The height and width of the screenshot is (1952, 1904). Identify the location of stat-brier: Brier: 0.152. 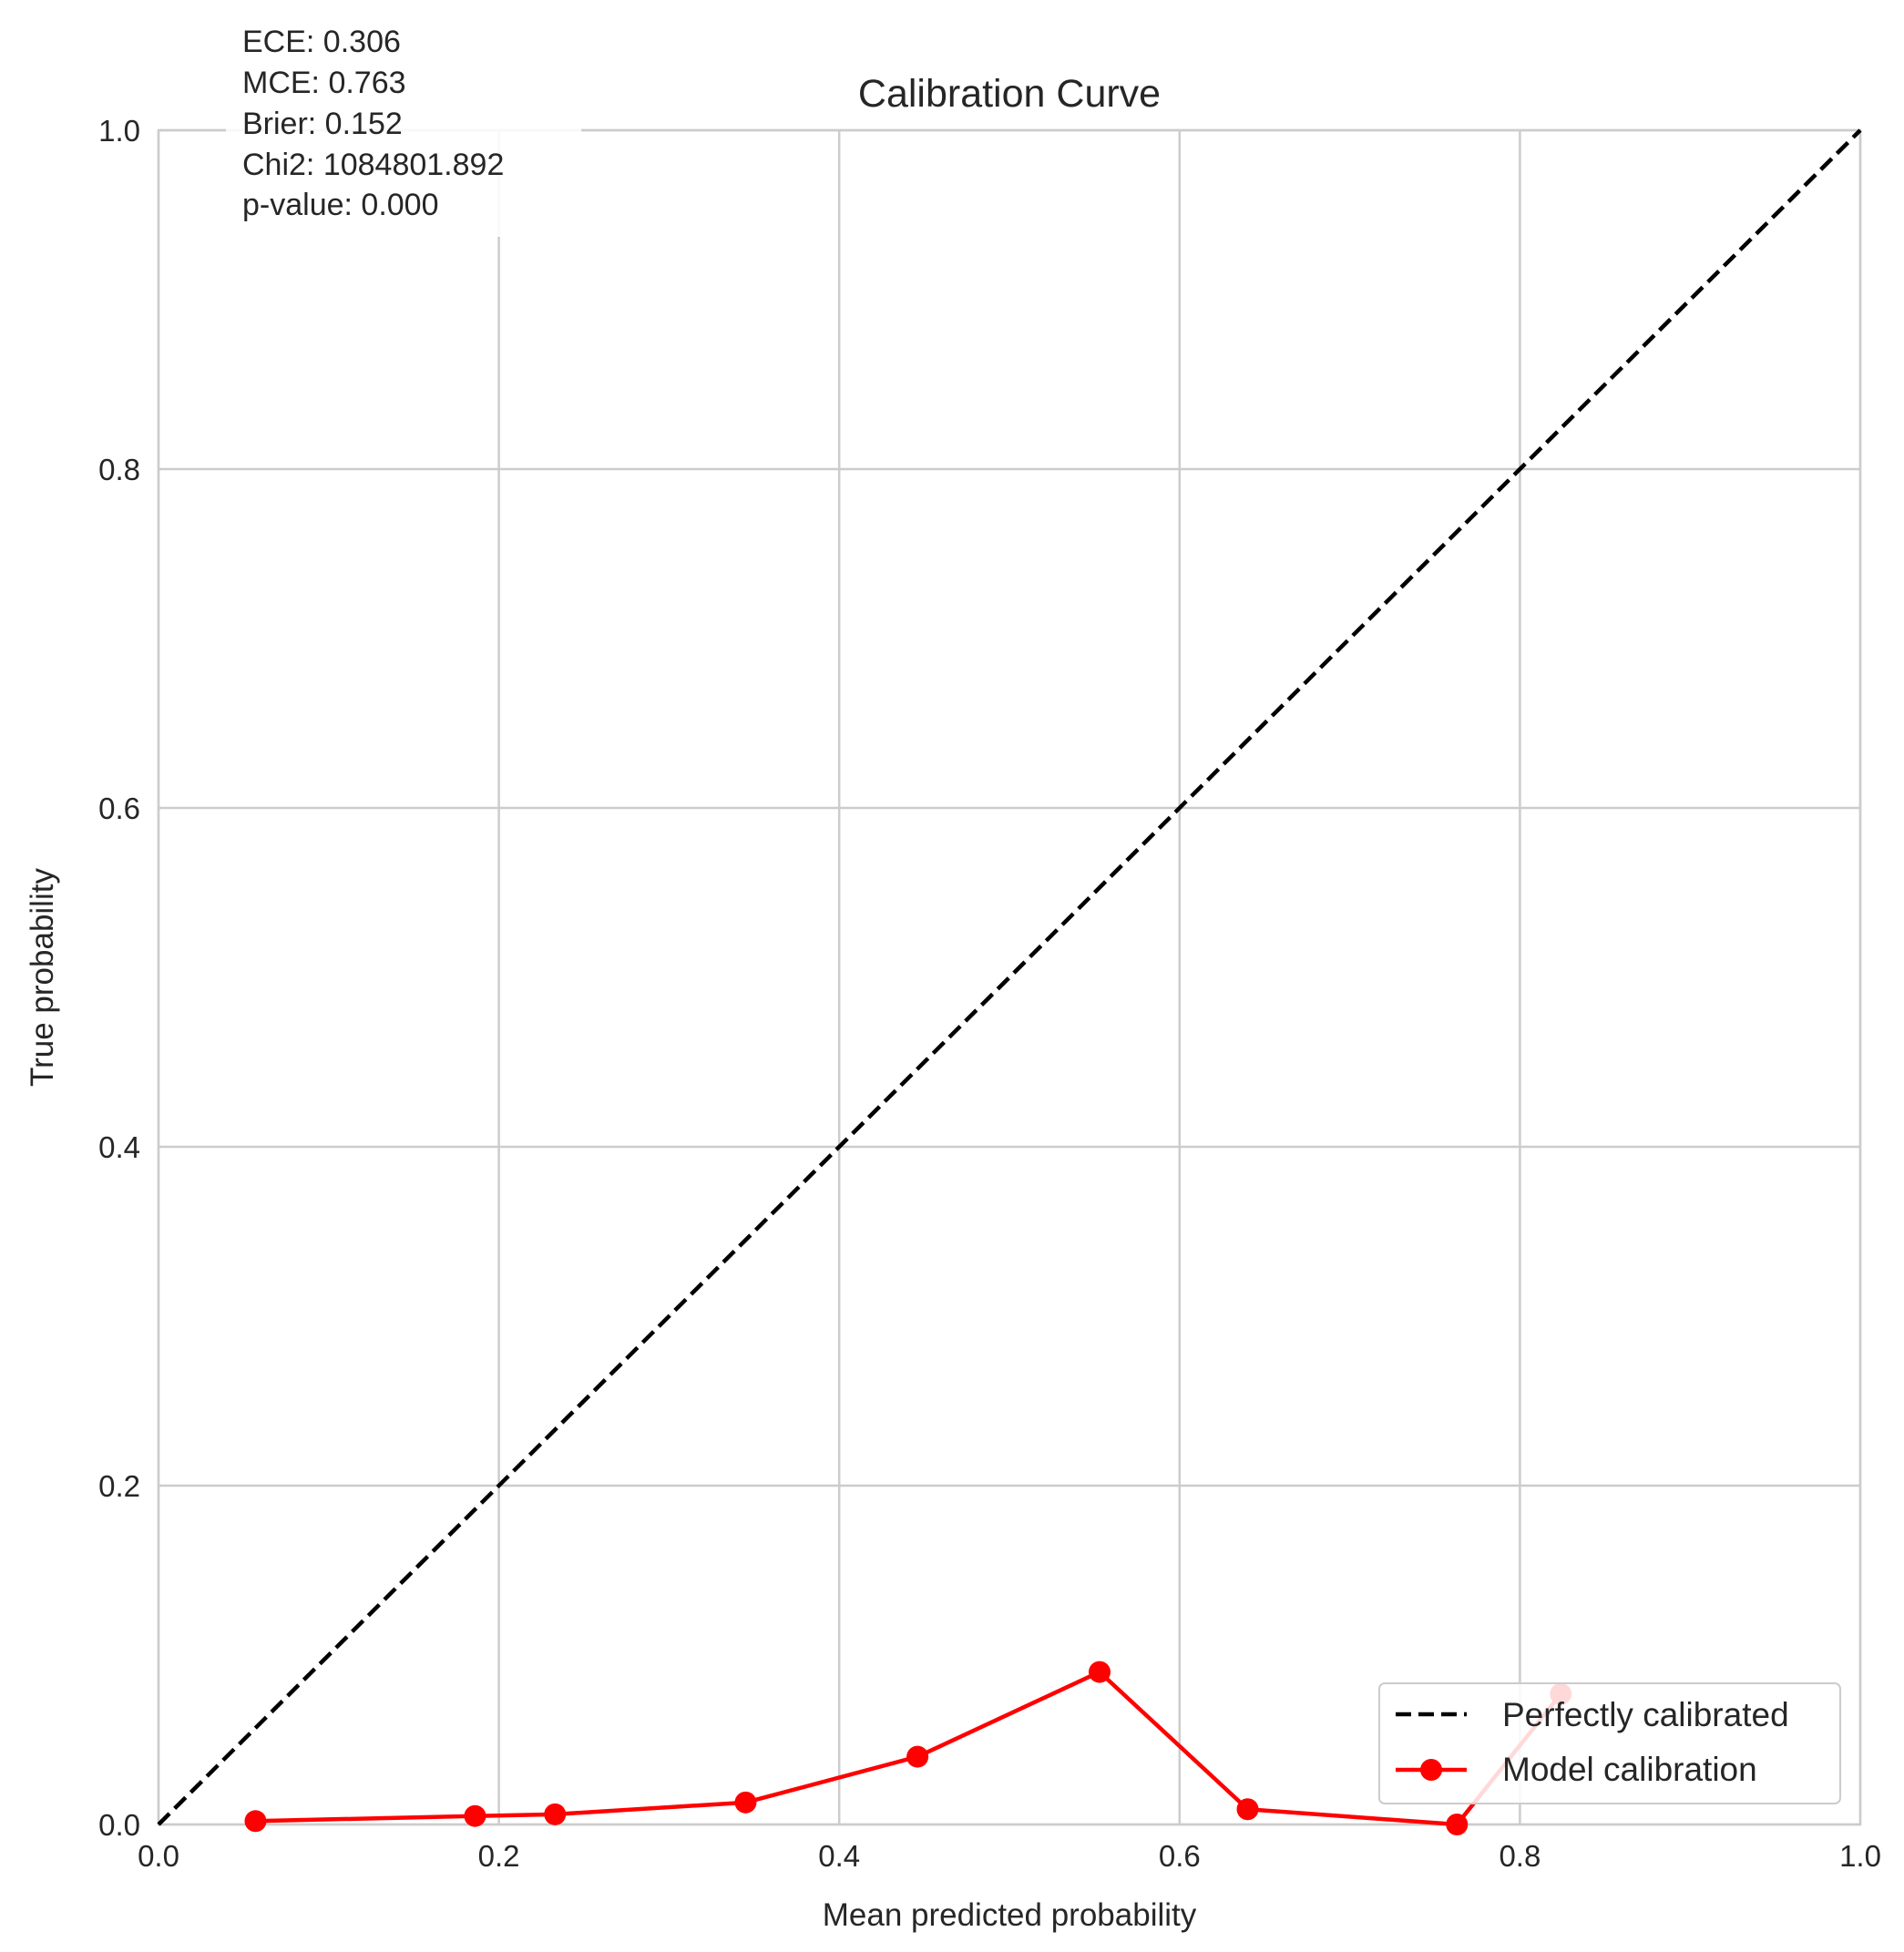
(323, 124).